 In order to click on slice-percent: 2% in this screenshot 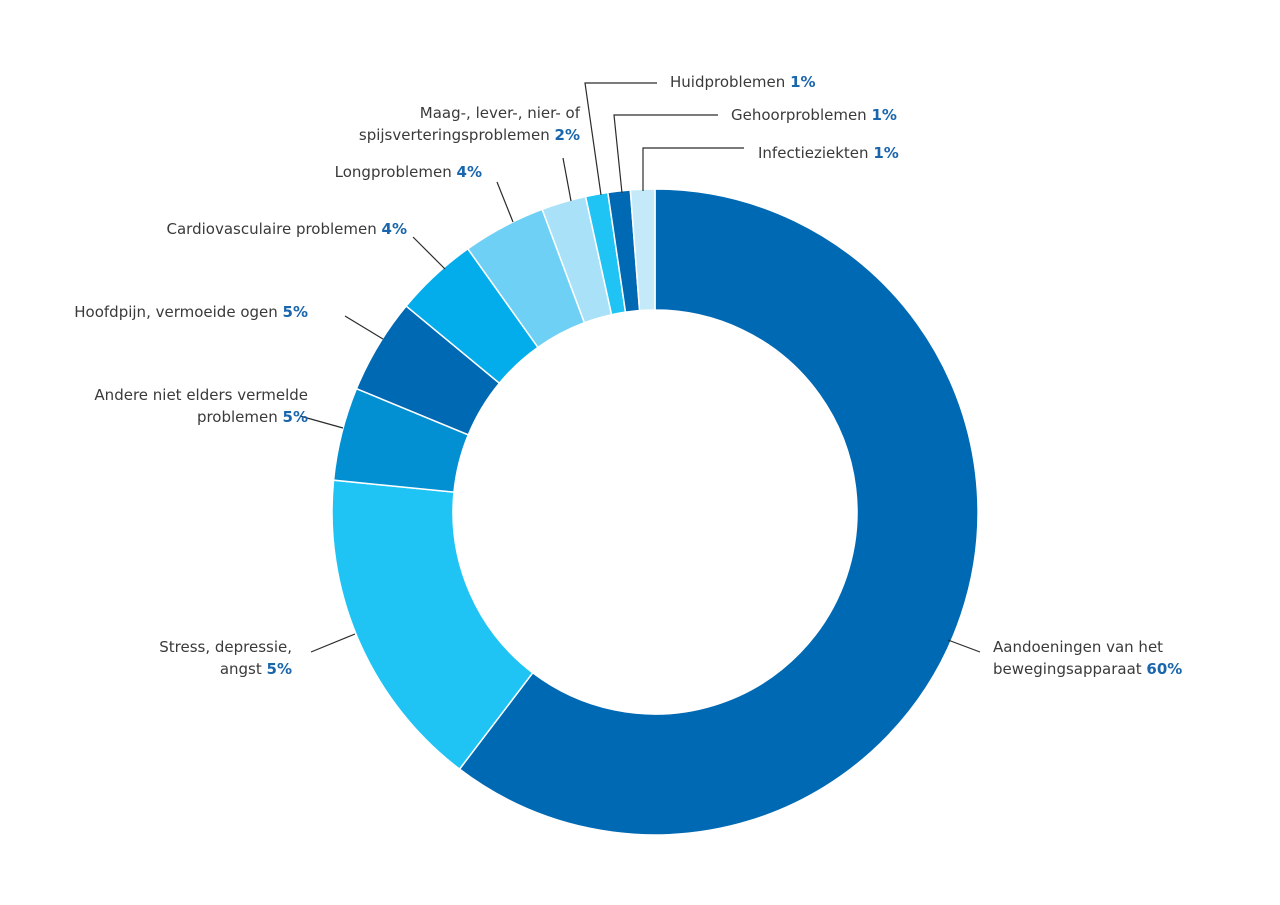, I will do `click(567, 135)`.